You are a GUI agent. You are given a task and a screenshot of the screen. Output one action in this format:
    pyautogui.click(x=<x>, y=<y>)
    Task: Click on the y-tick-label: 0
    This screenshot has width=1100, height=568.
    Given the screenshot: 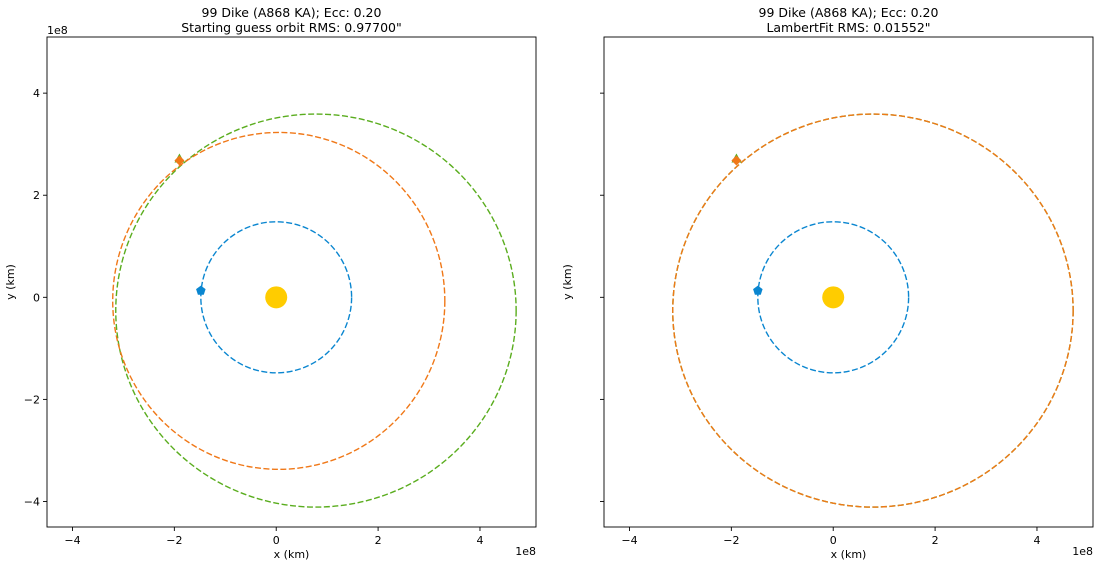 What is the action you would take?
    pyautogui.click(x=36, y=297)
    